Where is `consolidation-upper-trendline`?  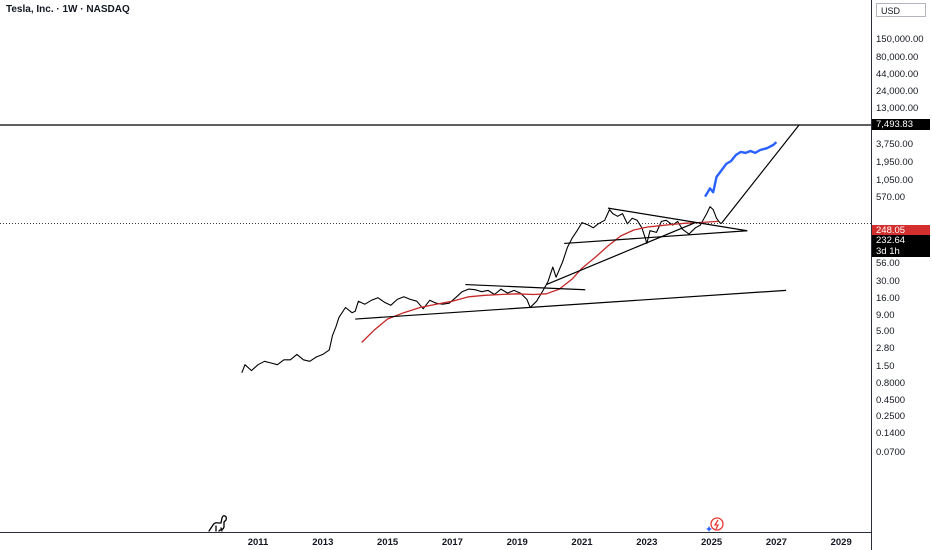 consolidation-upper-trendline is located at coordinates (571, 289).